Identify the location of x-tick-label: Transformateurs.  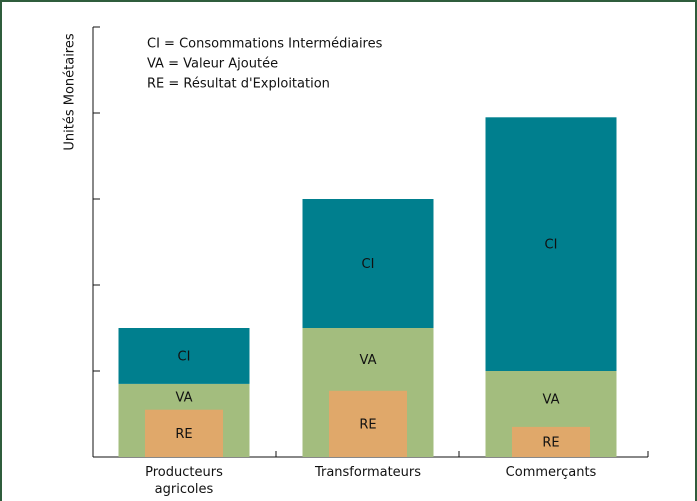
(368, 472).